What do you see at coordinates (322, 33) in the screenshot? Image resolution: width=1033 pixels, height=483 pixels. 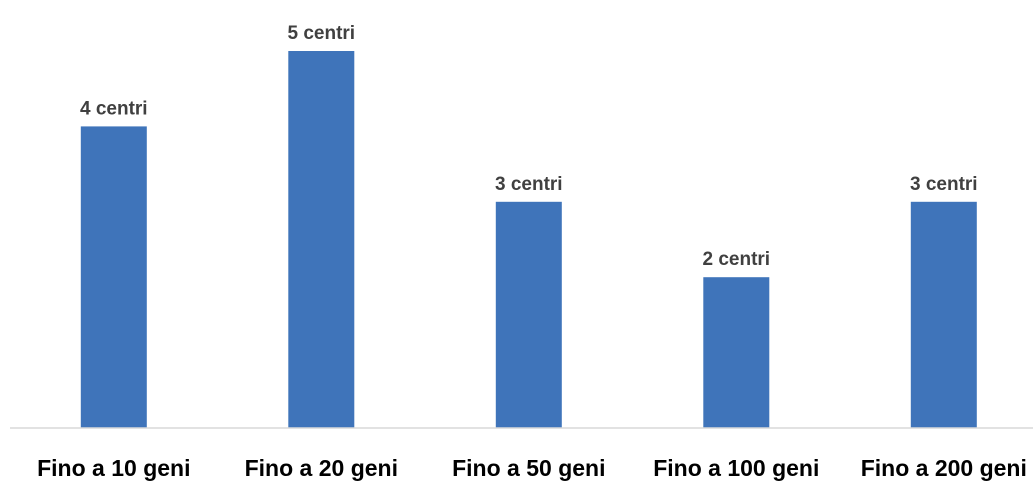 I see `data-label: 5 centri` at bounding box center [322, 33].